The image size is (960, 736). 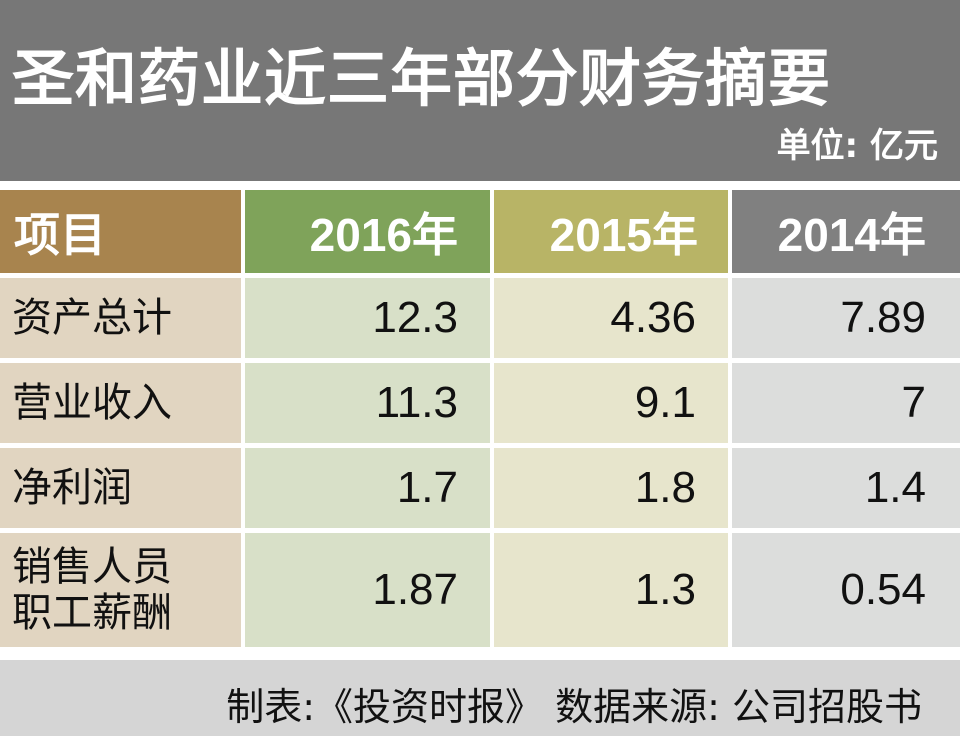 What do you see at coordinates (92, 567) in the screenshot?
I see `row-label-line: 销售人员` at bounding box center [92, 567].